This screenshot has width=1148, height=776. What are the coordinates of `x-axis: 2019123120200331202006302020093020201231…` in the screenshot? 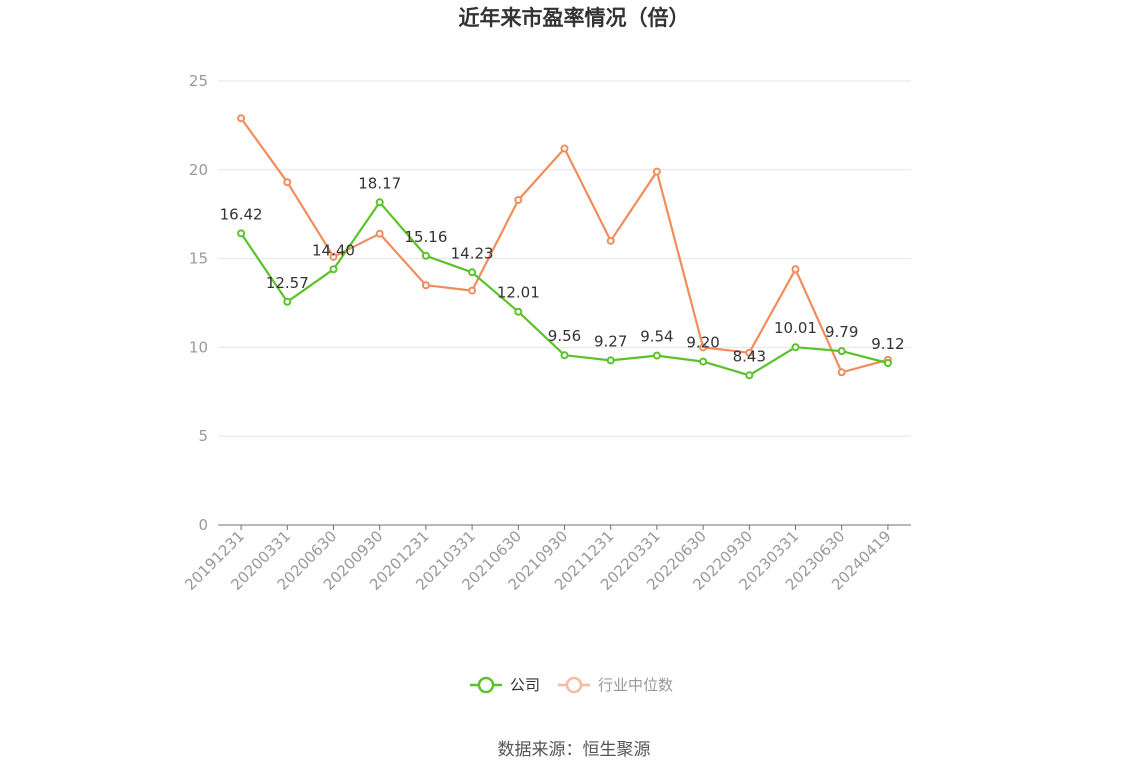 It's located at (546, 559).